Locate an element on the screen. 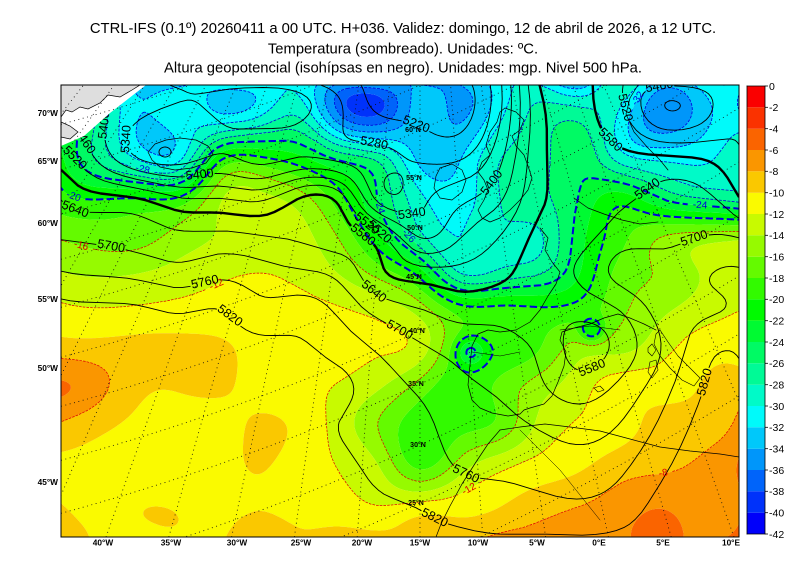  svg-text: -38 is located at coordinates (776, 492).